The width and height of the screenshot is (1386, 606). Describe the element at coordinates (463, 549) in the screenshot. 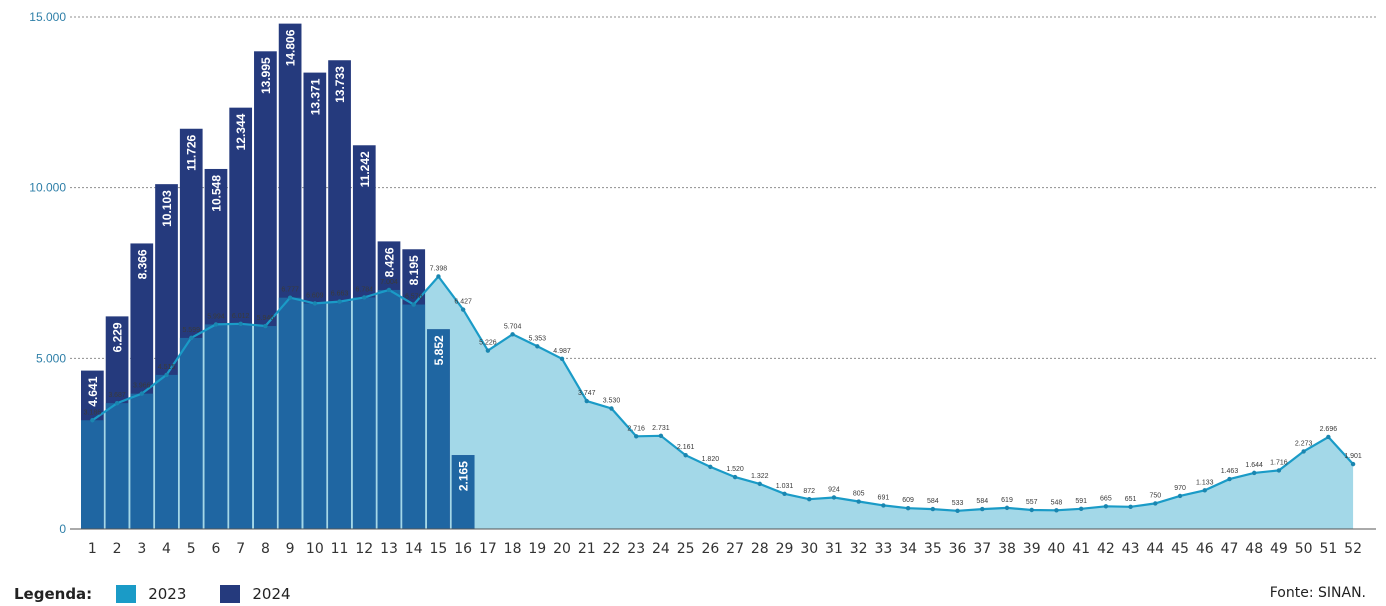

I see `x-tick-label: 16` at that location.